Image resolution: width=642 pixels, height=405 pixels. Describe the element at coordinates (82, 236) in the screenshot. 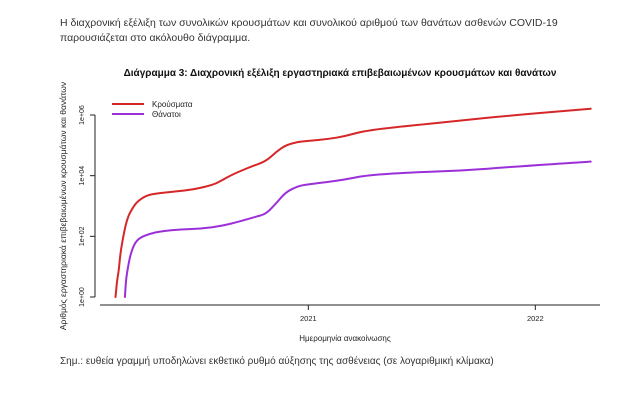

I see `y-tick-label: 1e+02` at that location.